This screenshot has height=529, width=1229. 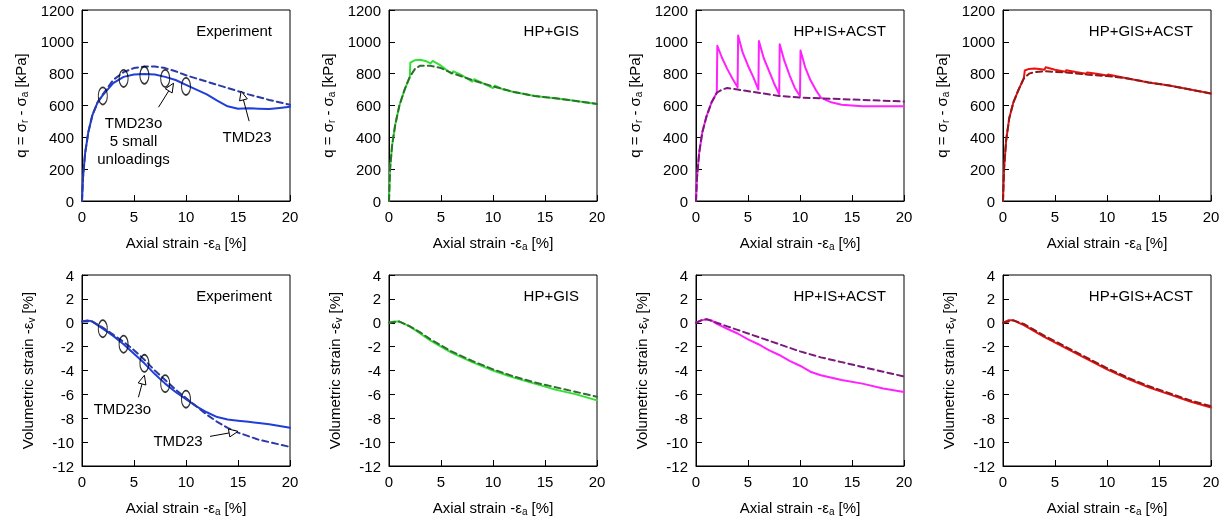 What do you see at coordinates (122, 409) in the screenshot?
I see `annotation: TMD23o` at bounding box center [122, 409].